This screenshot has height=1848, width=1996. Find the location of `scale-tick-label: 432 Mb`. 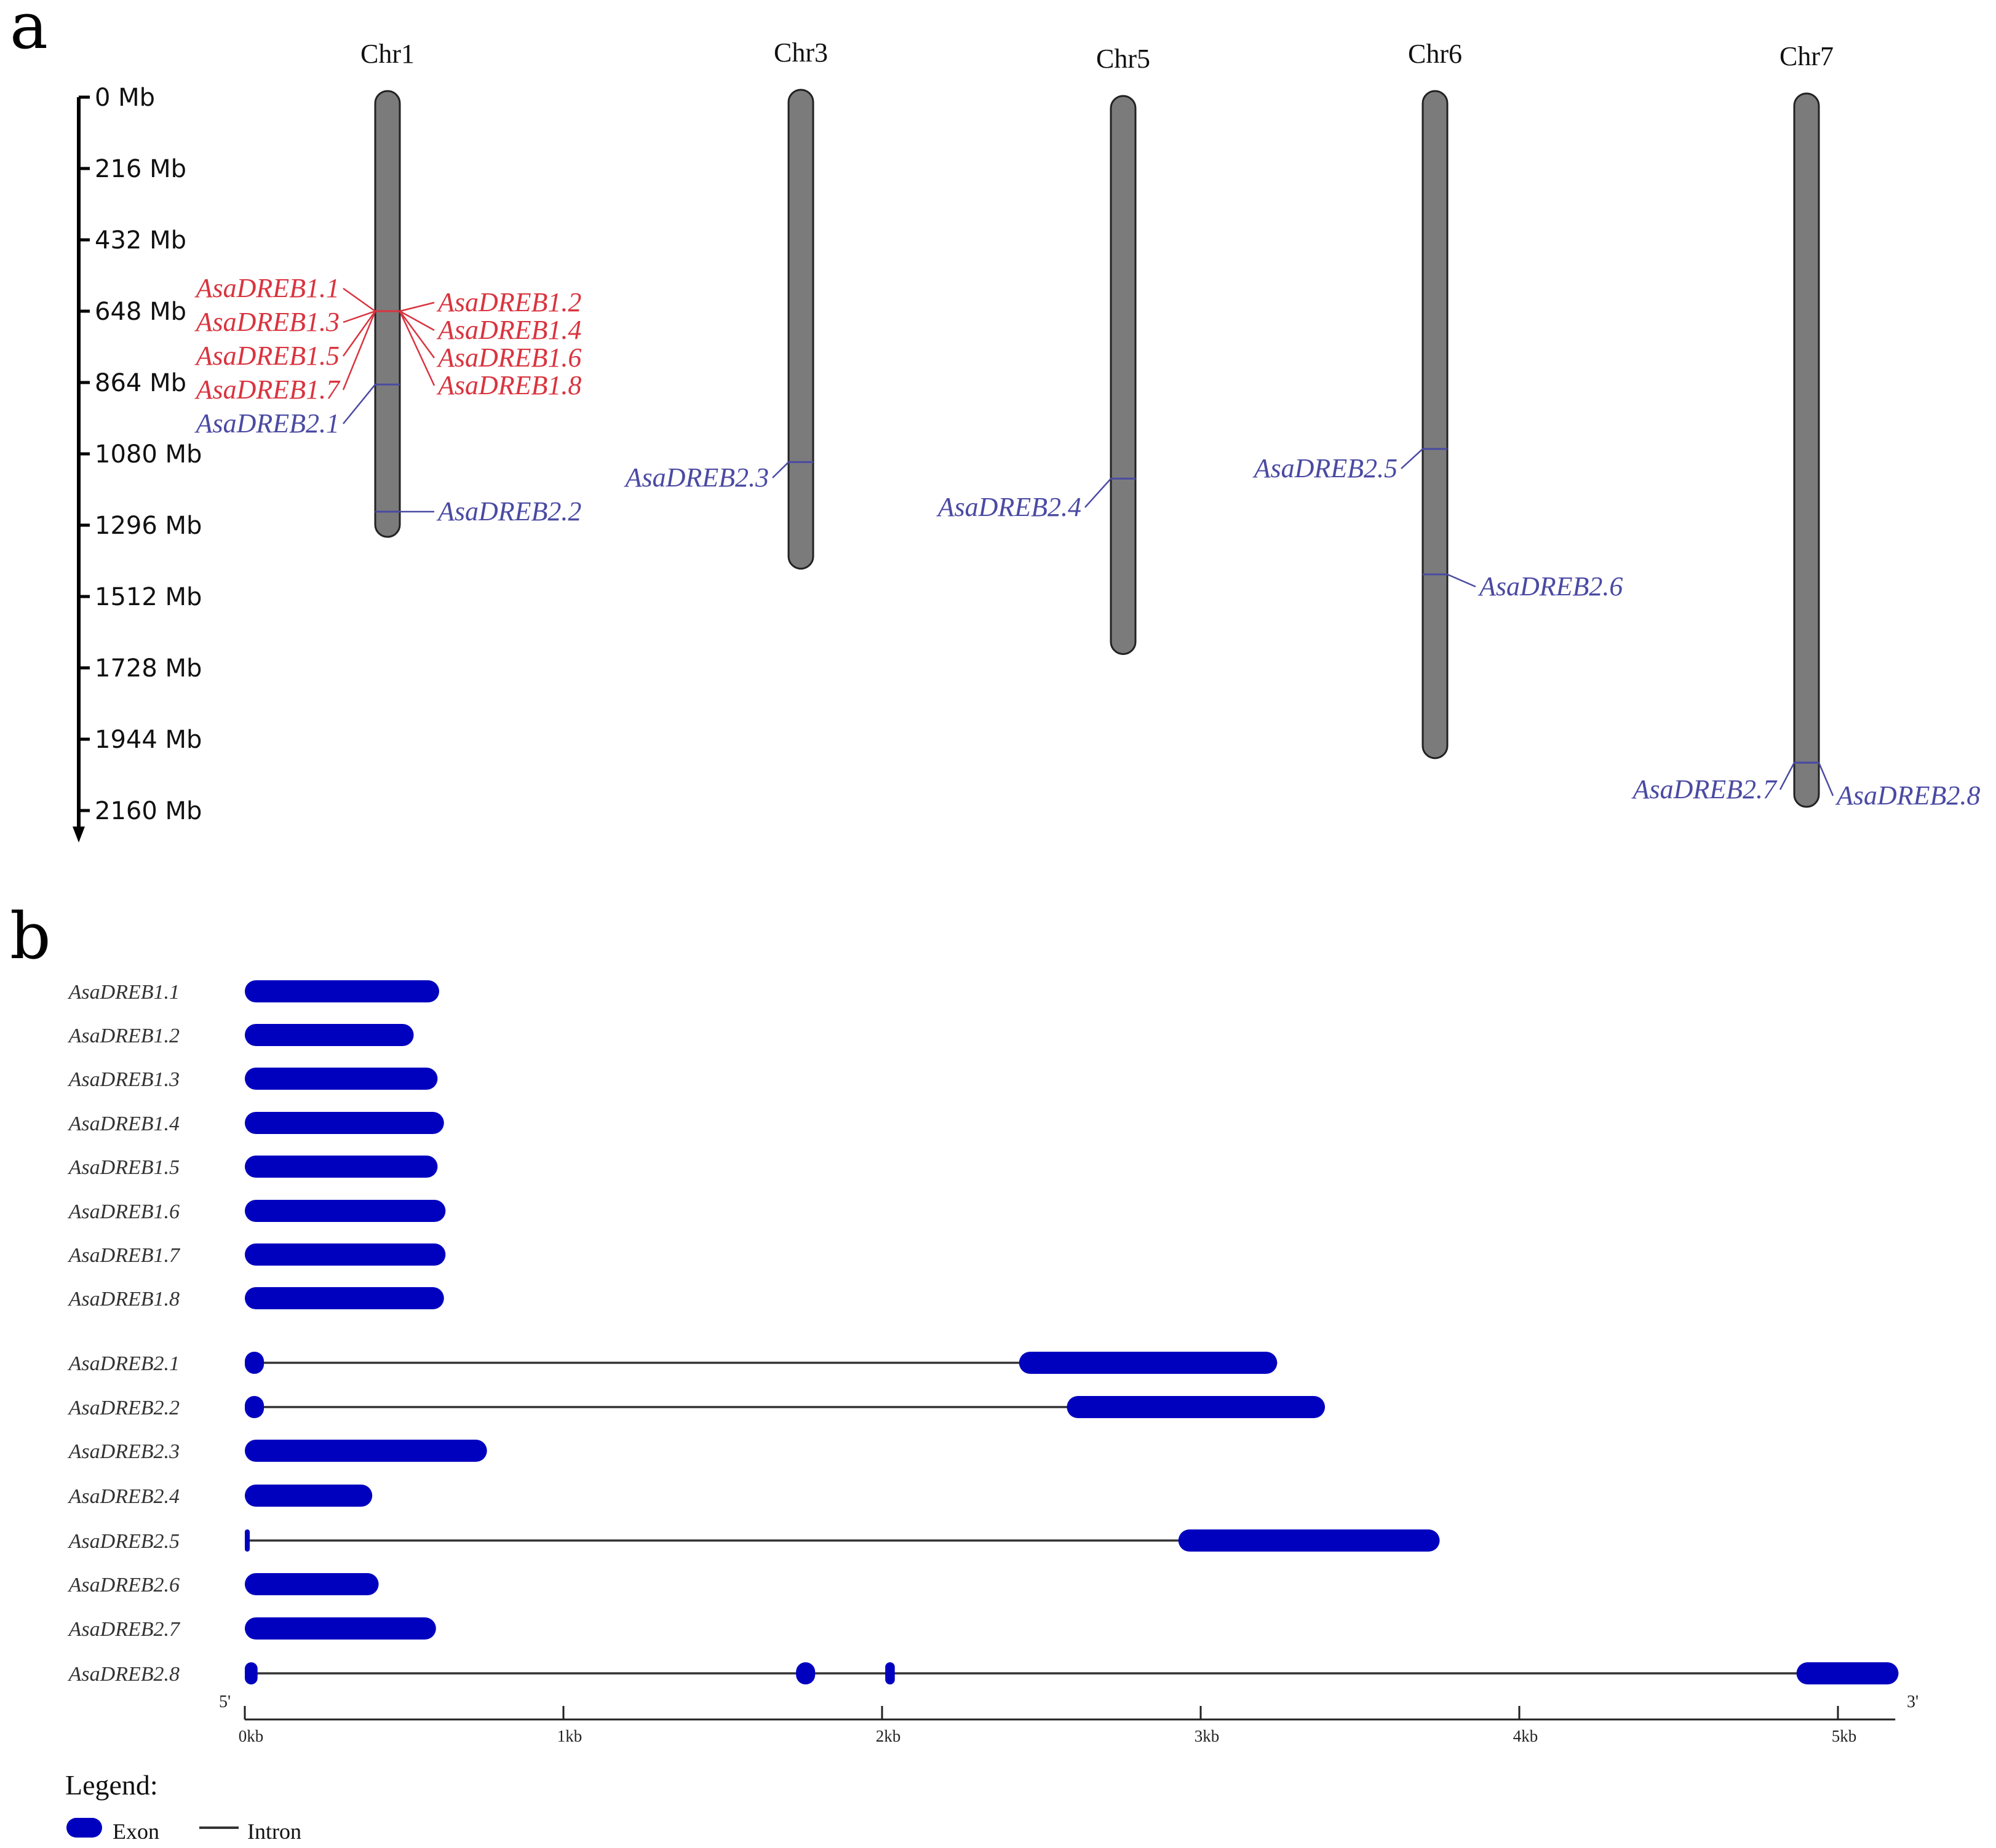

scale-tick-label: 432 Mb is located at coordinates (141, 240).